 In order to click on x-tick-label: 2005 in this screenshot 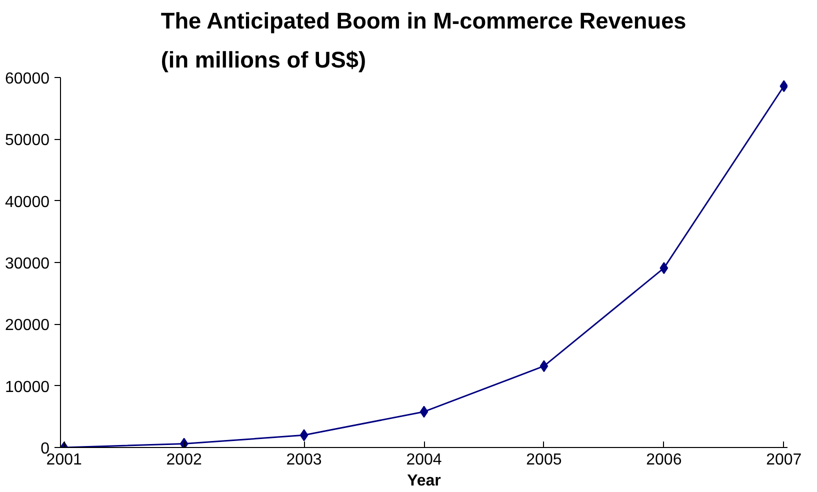, I will do `click(544, 460)`.